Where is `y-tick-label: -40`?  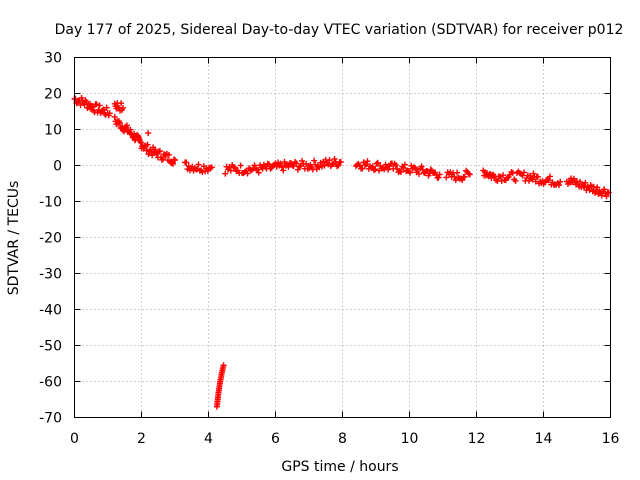 y-tick-label: -40 is located at coordinates (50, 311).